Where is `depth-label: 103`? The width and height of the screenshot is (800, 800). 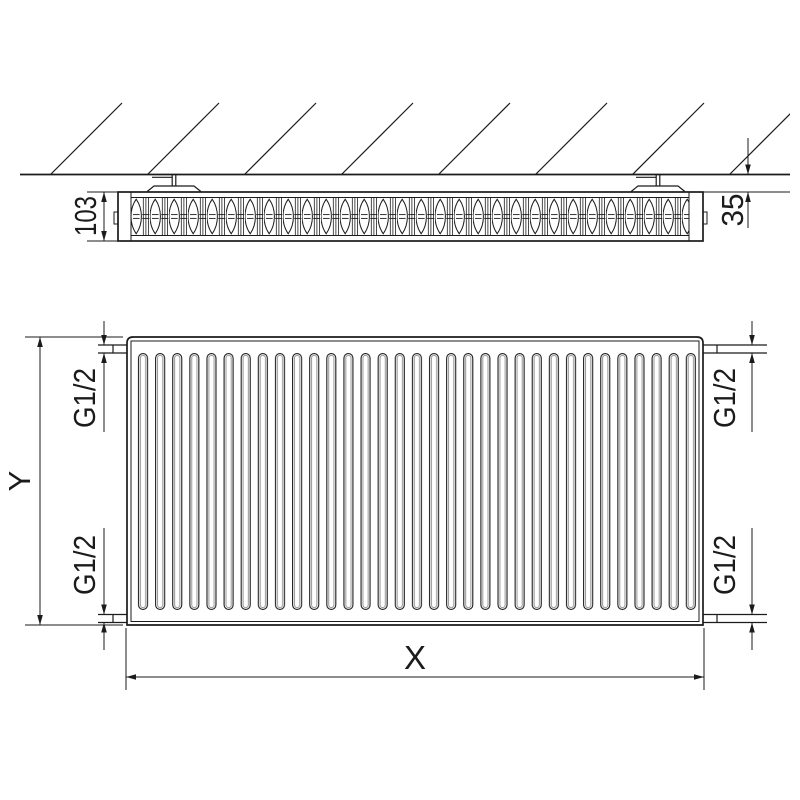 depth-label: 103 is located at coordinates (85, 216).